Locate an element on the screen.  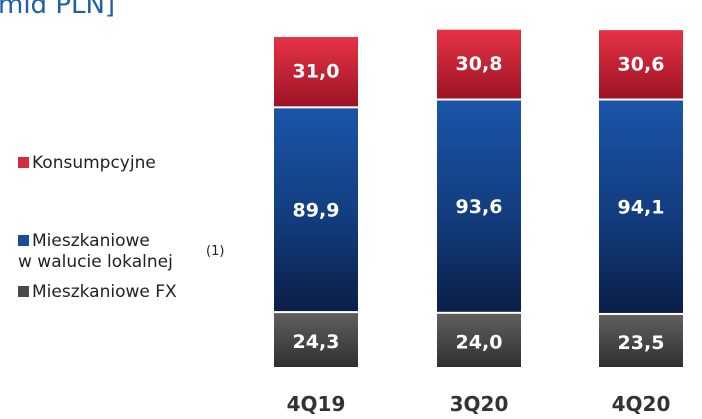
legend-swatch-gray is located at coordinates (23, 291).